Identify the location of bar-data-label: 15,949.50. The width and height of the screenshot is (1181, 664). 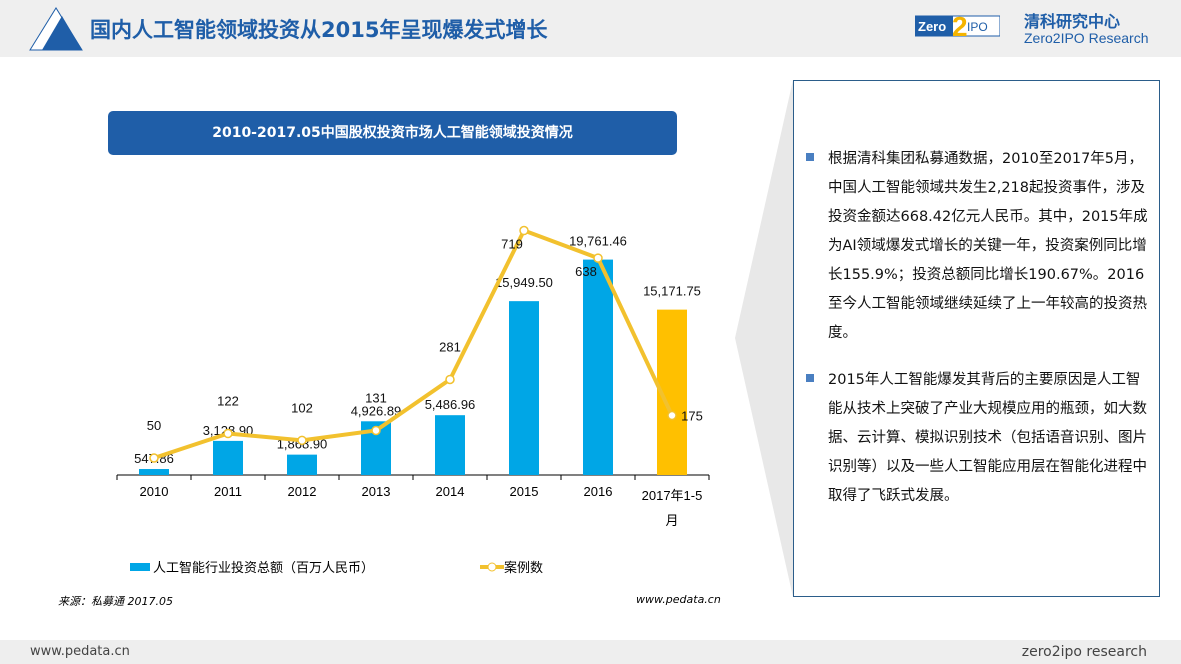
(524, 282).